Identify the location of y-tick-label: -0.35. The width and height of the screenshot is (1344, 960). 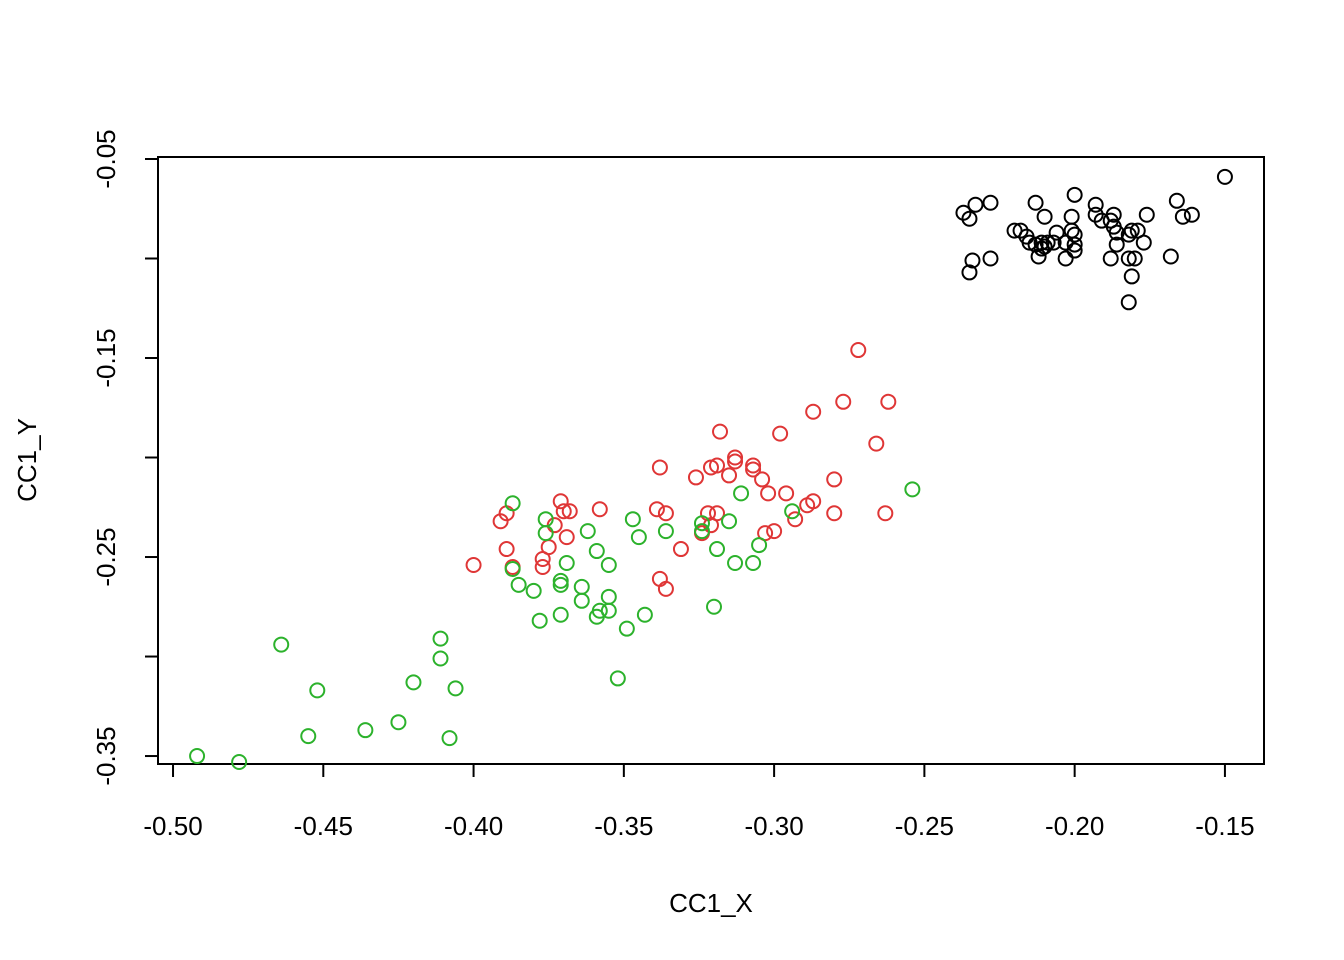
(106, 755).